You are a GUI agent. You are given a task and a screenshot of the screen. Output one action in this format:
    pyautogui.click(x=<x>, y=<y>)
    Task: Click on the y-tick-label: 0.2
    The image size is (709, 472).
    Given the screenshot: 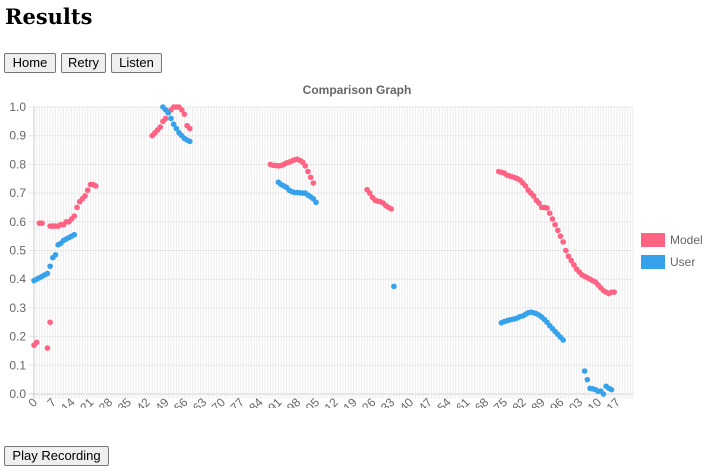 What is the action you would take?
    pyautogui.click(x=17, y=337)
    